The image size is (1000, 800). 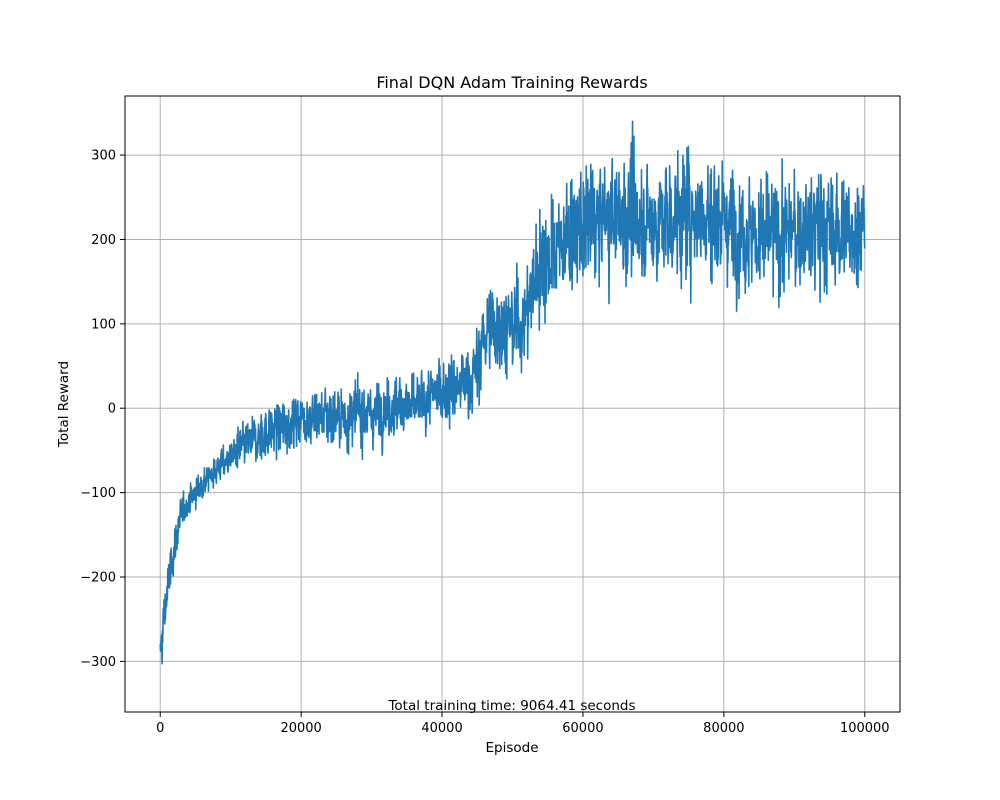 I want to click on y-tick-label: 300, so click(x=103, y=156).